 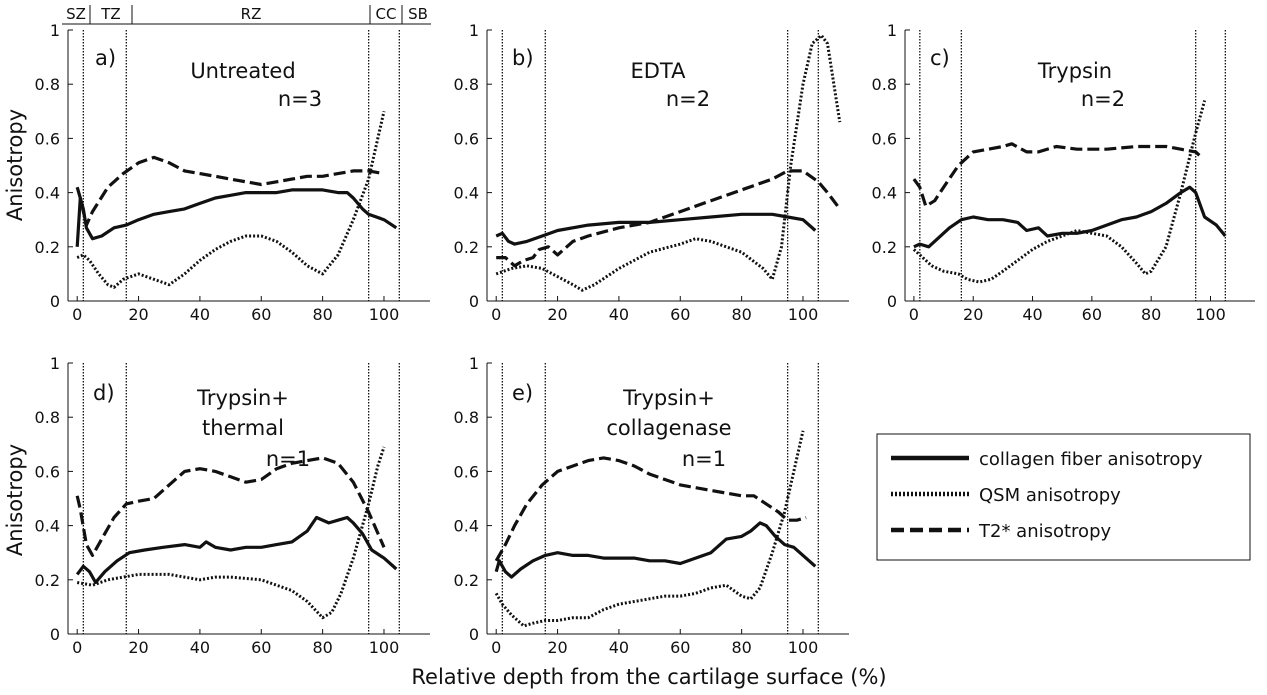 I want to click on zone-label-tz: TZ, so click(x=110, y=14).